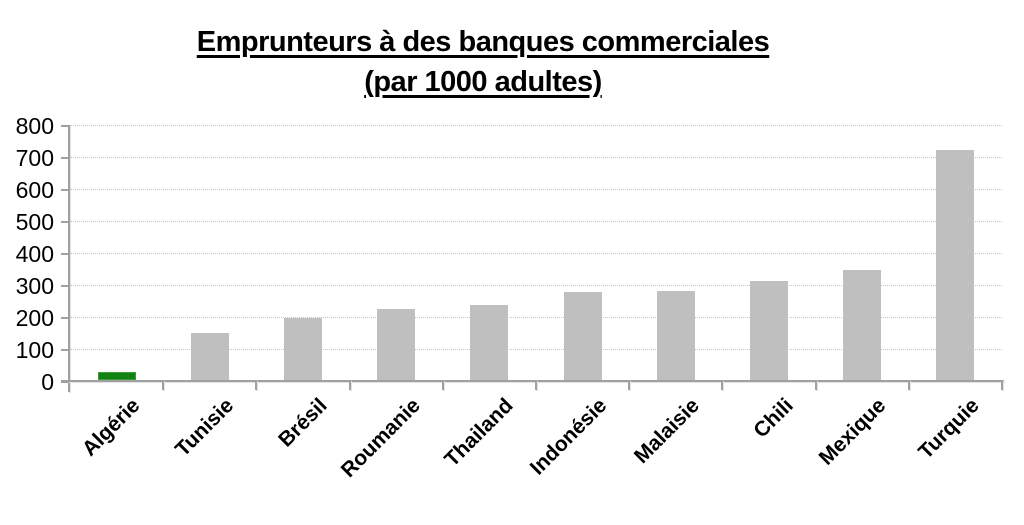 The height and width of the screenshot is (525, 1024). I want to click on x-axis-label-malaisie: Malaisie, so click(667, 431).